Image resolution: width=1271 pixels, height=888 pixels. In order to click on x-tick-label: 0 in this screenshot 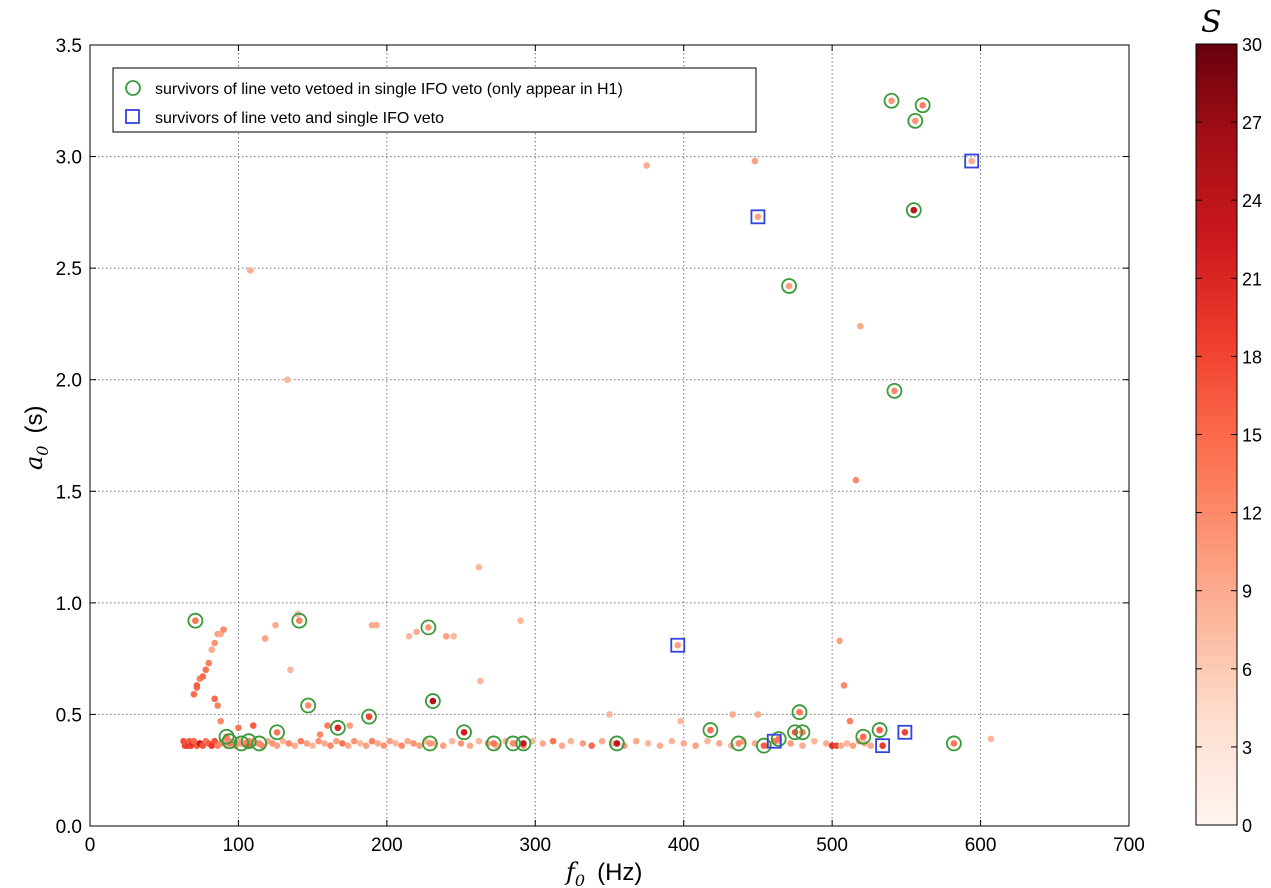, I will do `click(90, 845)`.